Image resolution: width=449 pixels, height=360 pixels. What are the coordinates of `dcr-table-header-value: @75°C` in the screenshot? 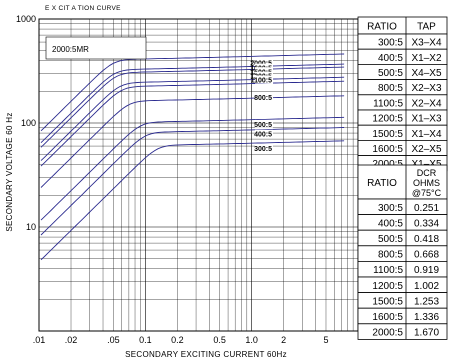 It's located at (427, 193).